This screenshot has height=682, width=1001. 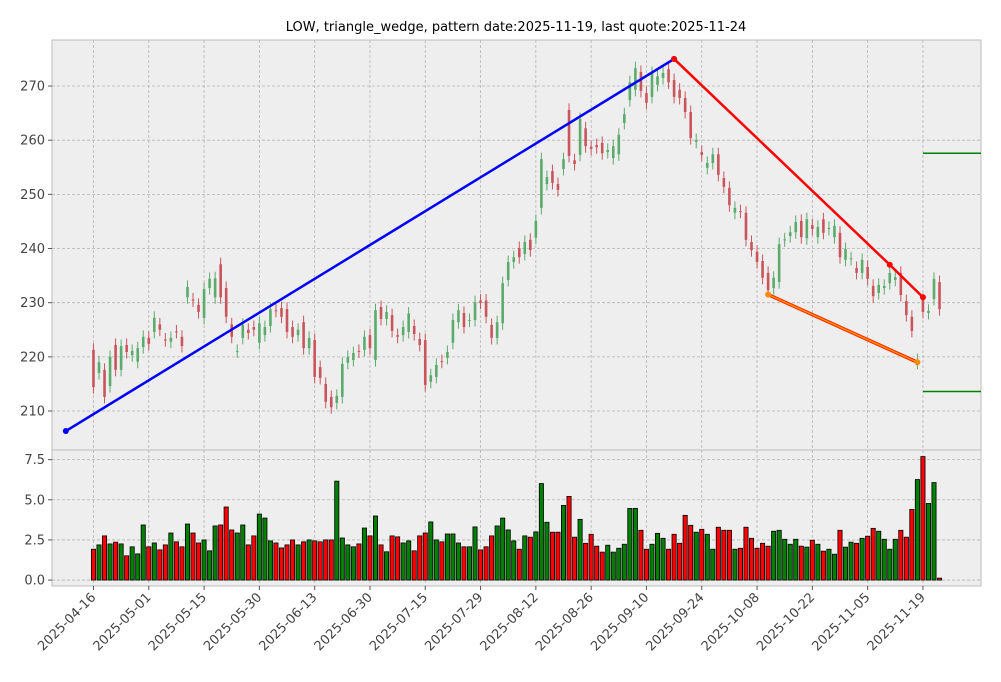 What do you see at coordinates (288, 622) in the screenshot?
I see `x-tick-label: 2025-06-13` at bounding box center [288, 622].